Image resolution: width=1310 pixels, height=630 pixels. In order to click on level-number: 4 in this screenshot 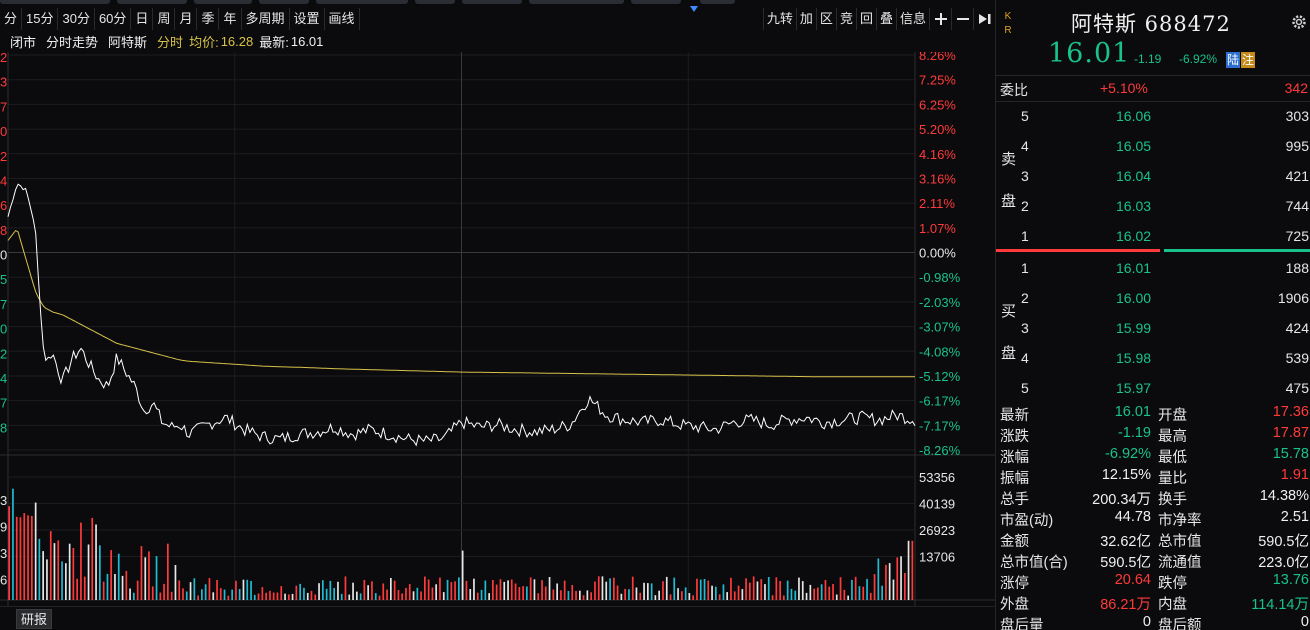, I will do `click(1025, 146)`.